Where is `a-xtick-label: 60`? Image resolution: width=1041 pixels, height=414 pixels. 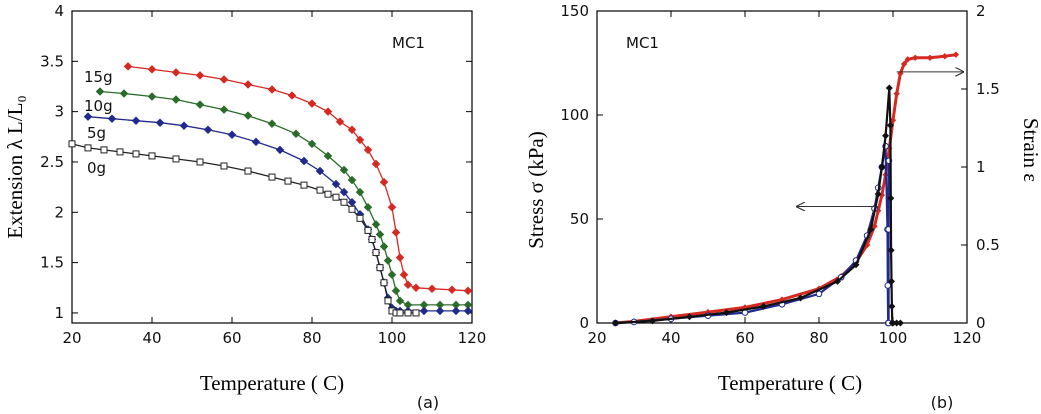 a-xtick-label: 60 is located at coordinates (231, 338).